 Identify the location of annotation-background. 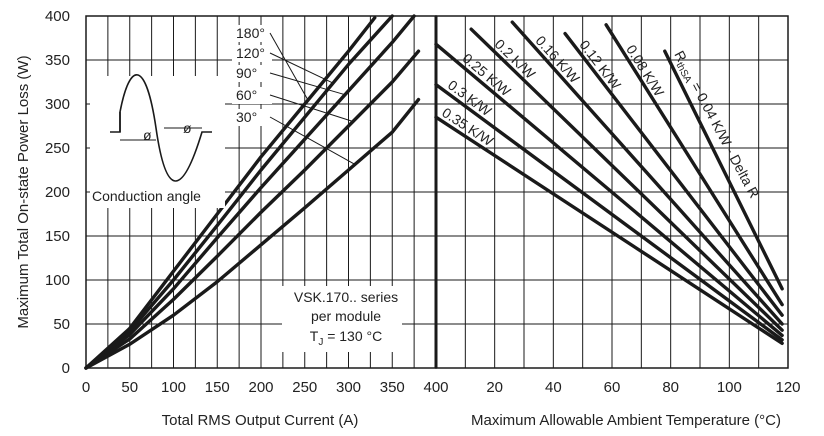
(342, 319).